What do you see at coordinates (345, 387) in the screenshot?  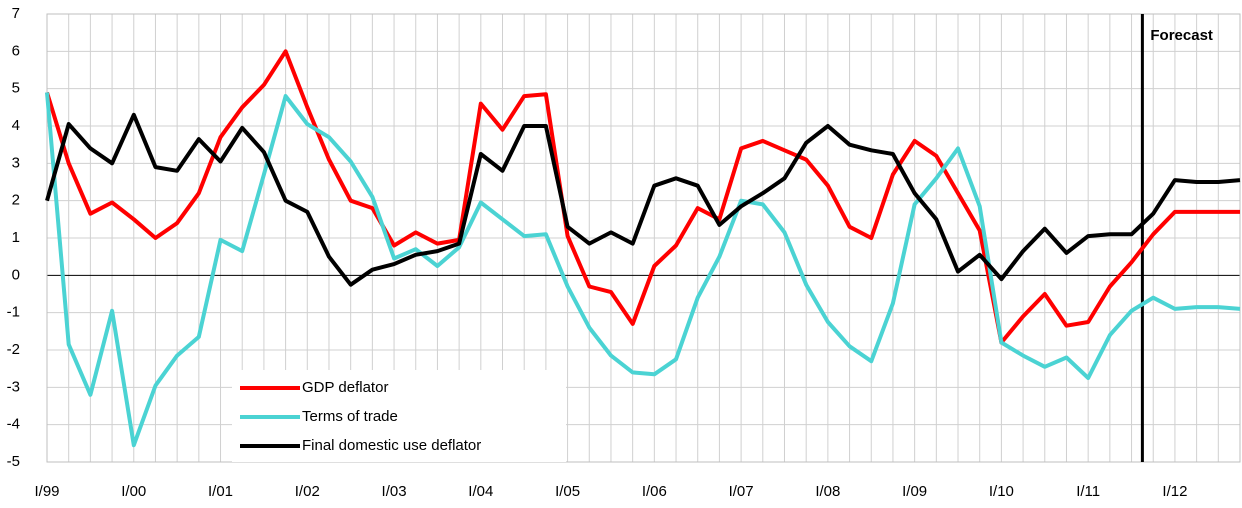 I see `legend-label: GDP deflator` at bounding box center [345, 387].